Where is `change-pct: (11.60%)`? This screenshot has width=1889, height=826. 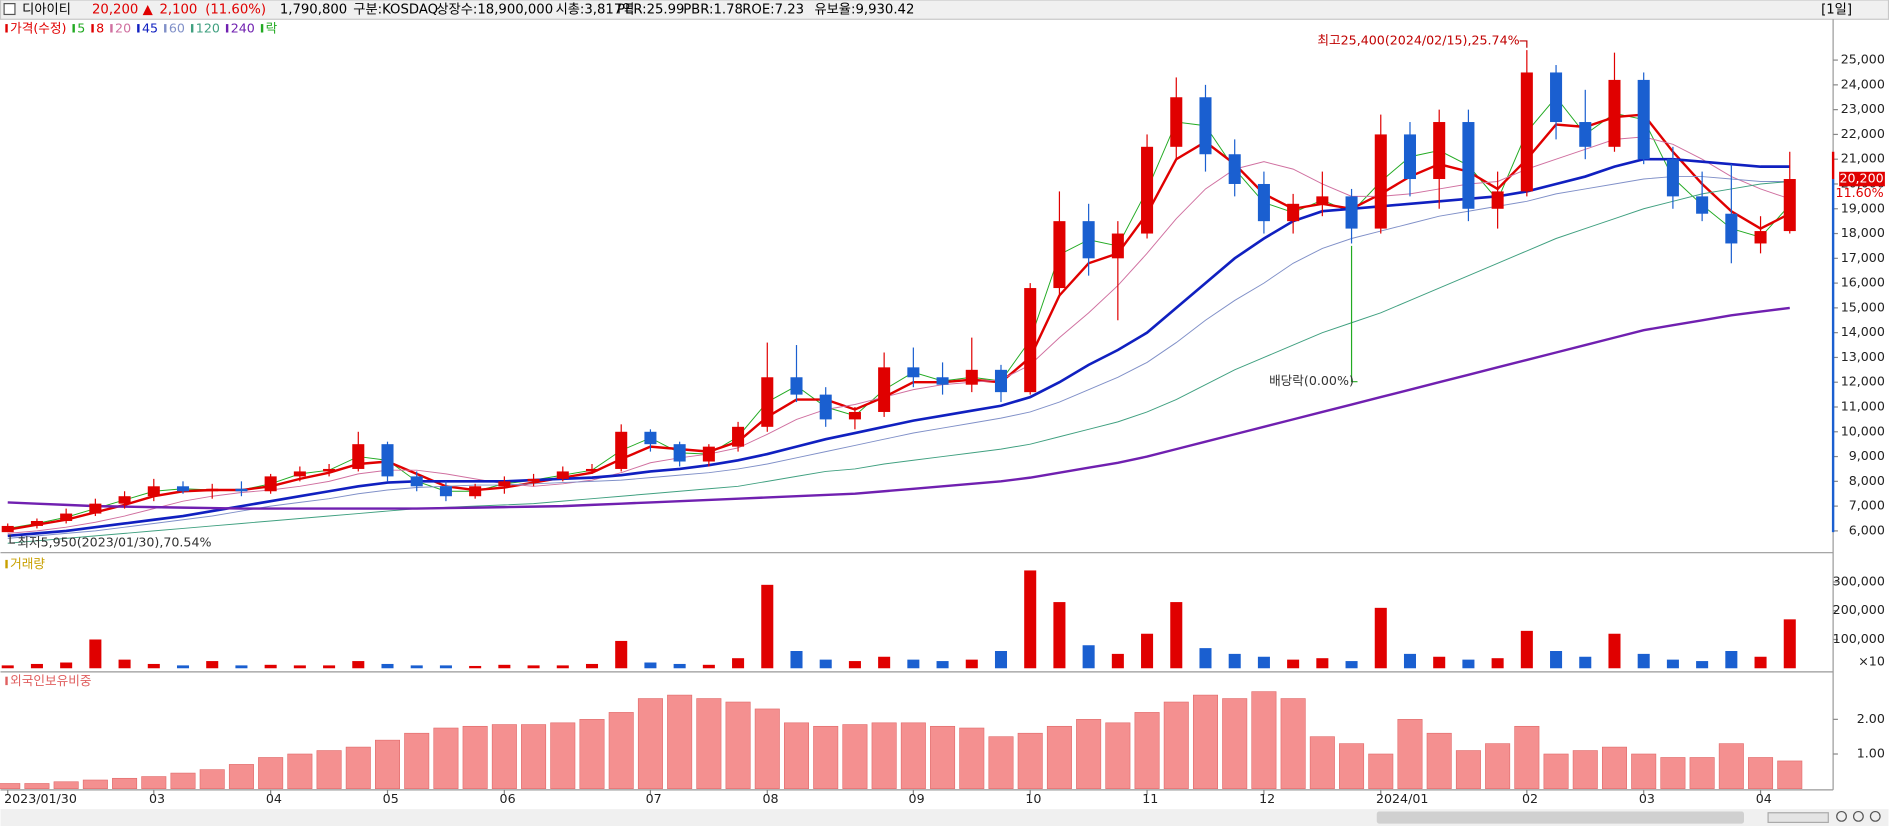
change-pct: (11.60%) is located at coordinates (235, 10).